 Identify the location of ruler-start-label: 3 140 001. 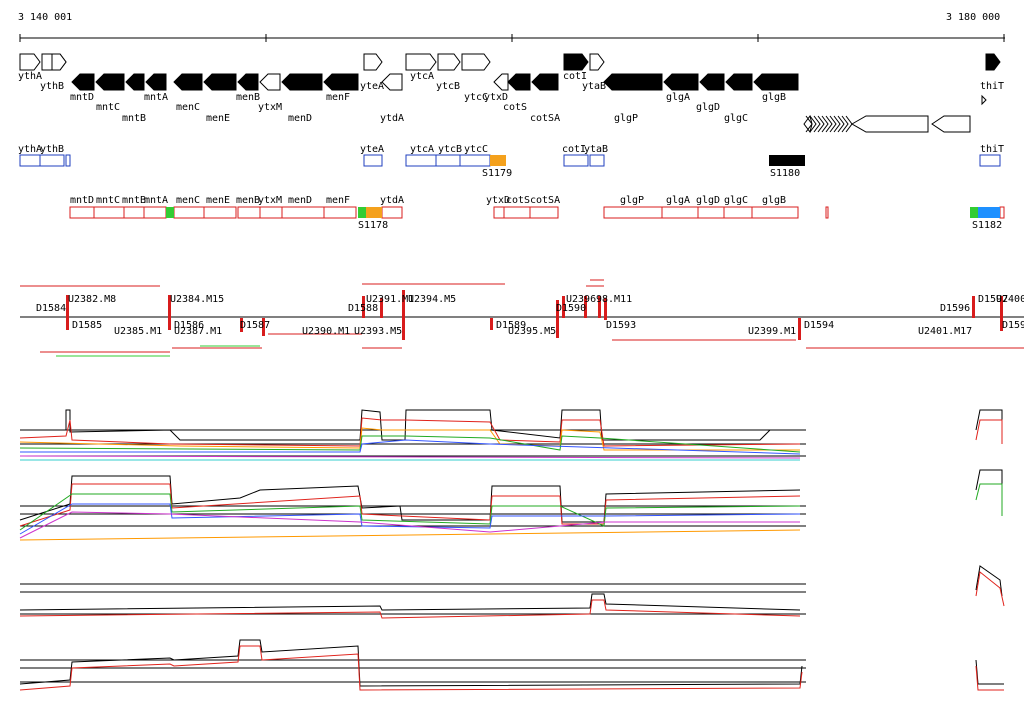
(45, 17).